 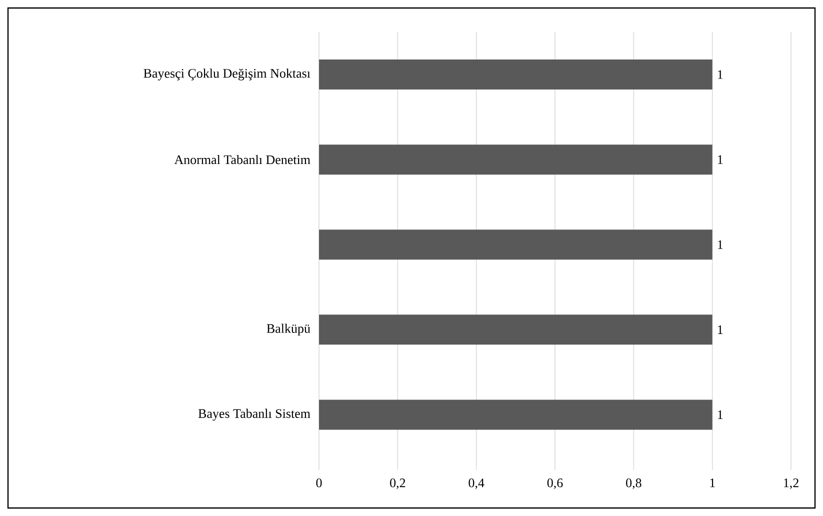 What do you see at coordinates (319, 483) in the screenshot?
I see `x-tick-label: 0` at bounding box center [319, 483].